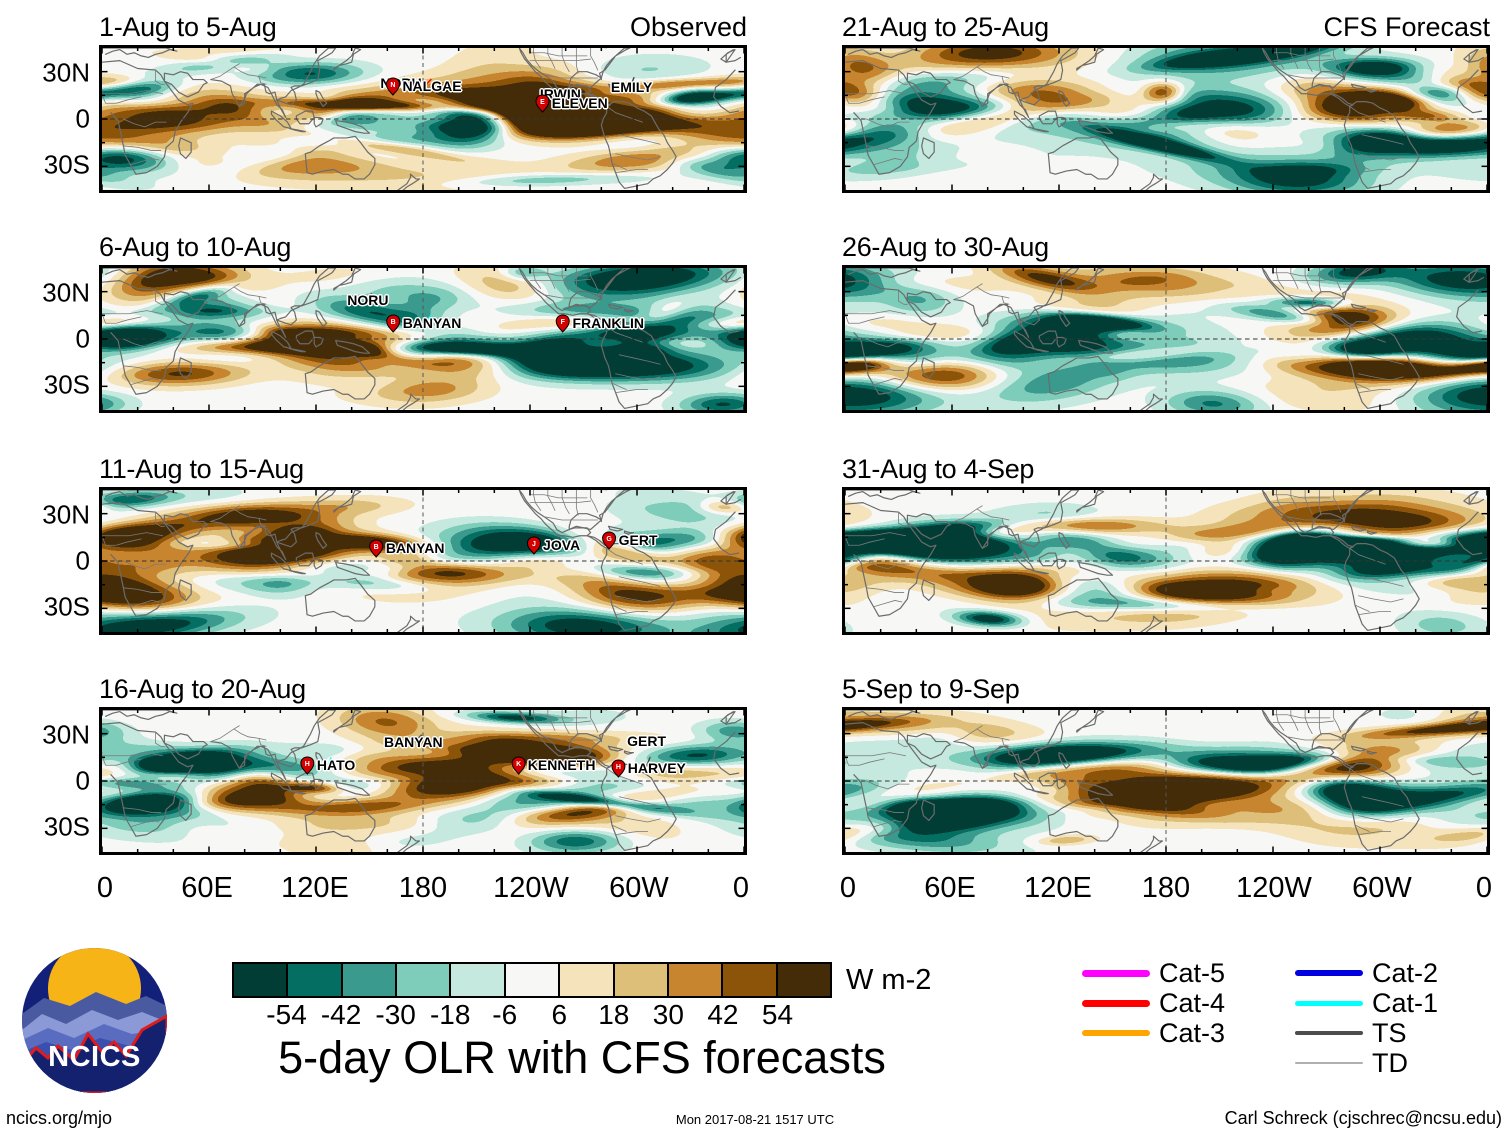 The width and height of the screenshot is (1510, 1137). I want to click on panel-title-cfs-1: 21-Aug to 25-Aug, so click(945, 27).